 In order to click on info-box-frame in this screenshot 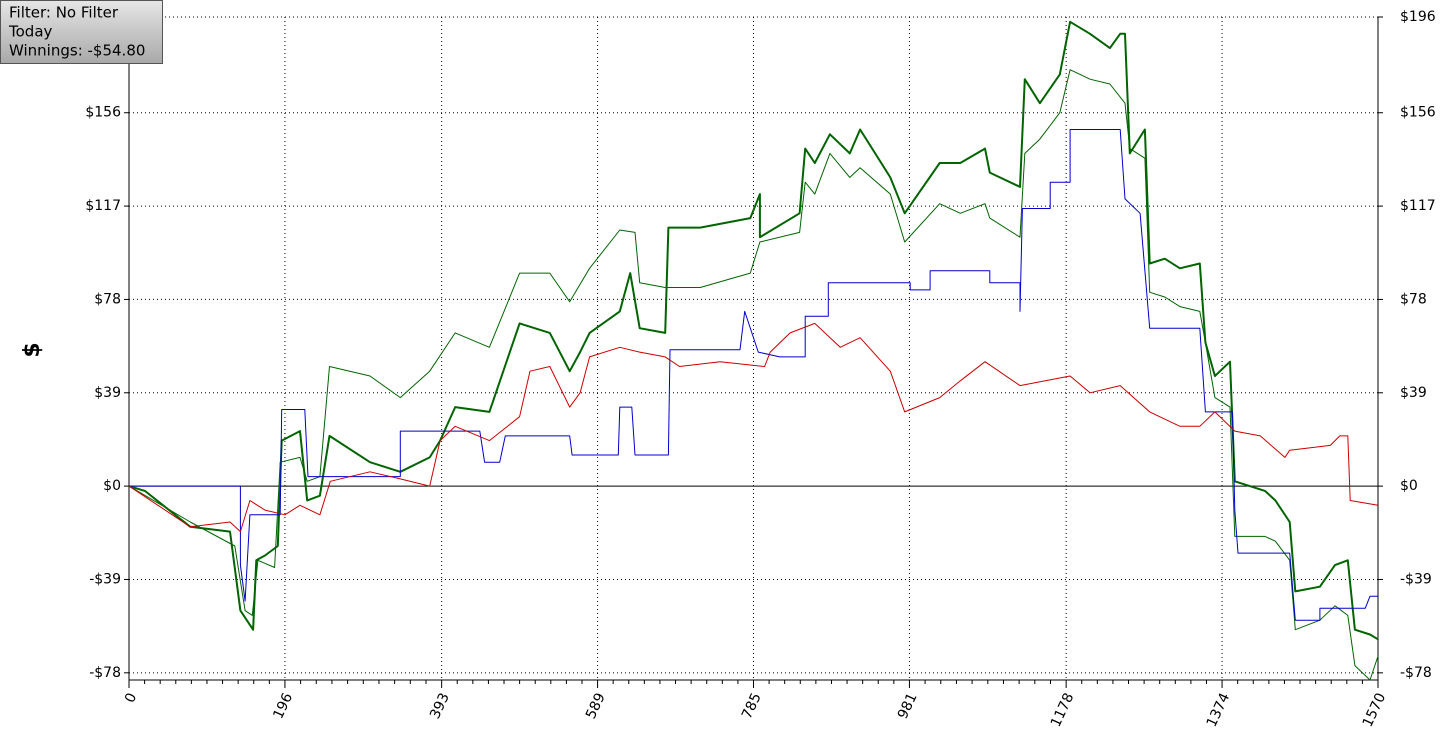, I will do `click(81, 32)`.